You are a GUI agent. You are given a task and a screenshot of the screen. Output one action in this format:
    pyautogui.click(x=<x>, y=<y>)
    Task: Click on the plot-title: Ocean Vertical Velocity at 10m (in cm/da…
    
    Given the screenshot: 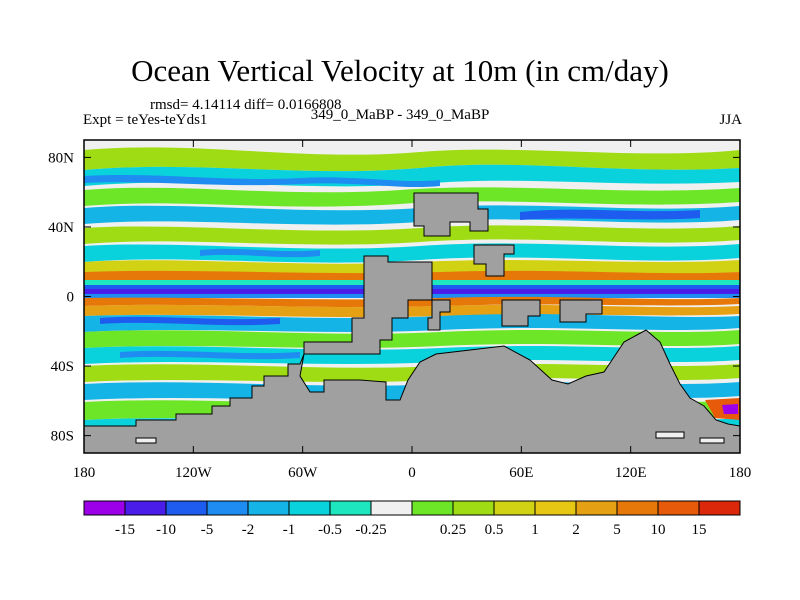 What is the action you would take?
    pyautogui.click(x=400, y=70)
    